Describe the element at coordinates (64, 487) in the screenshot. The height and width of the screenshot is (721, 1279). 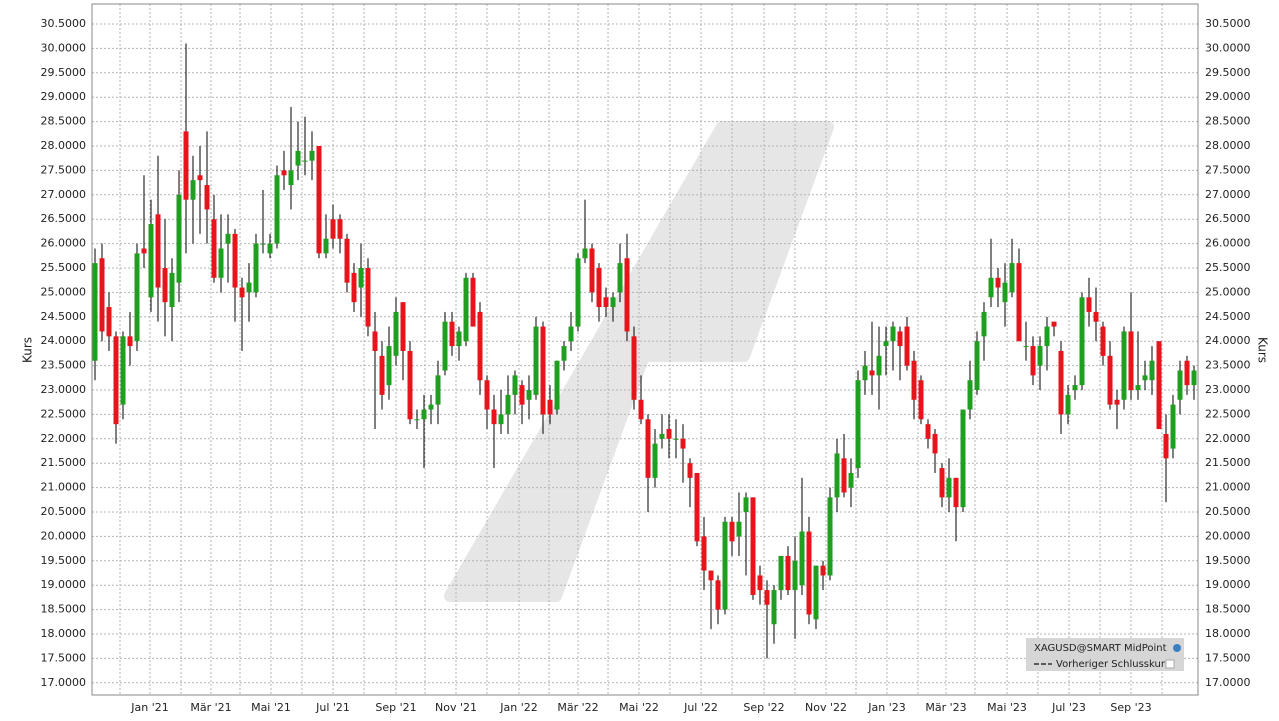
I see `y-tick-label: 21.0000` at that location.